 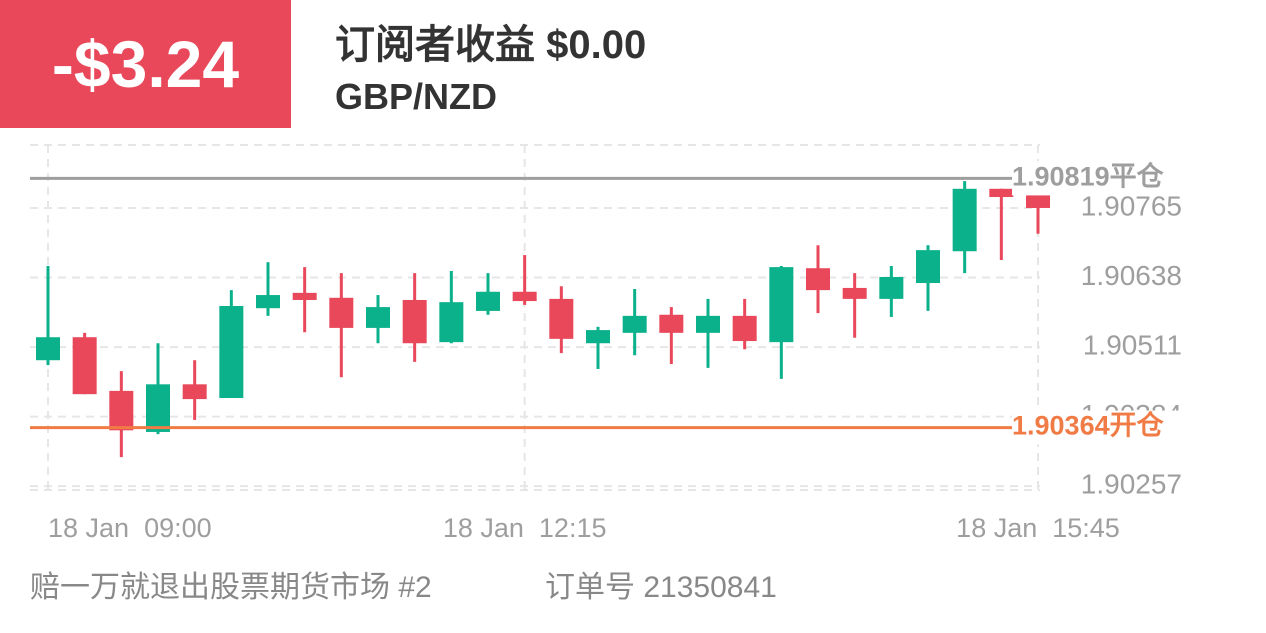 I want to click on reference-value: 1.90364, so click(x=1061, y=426).